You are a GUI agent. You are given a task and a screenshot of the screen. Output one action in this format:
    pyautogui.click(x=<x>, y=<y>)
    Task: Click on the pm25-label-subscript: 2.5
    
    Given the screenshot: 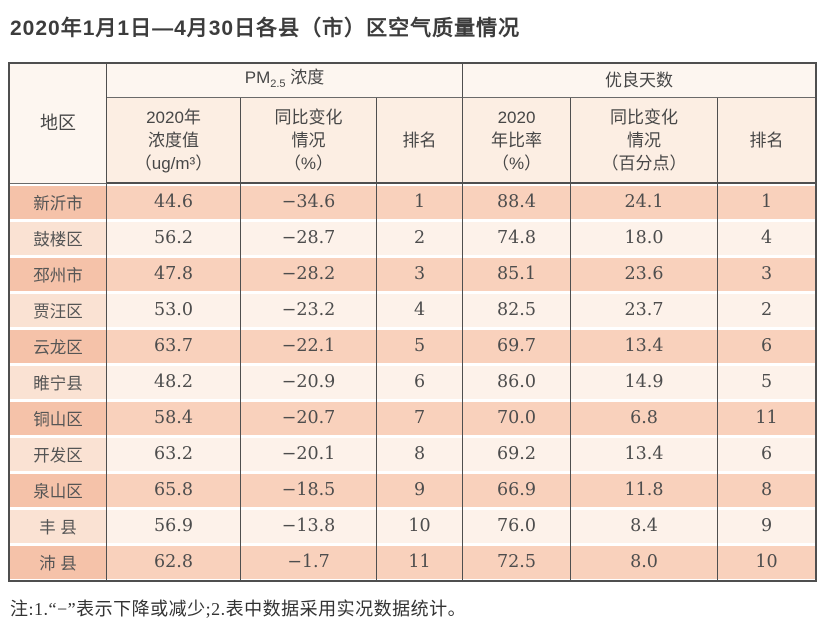 What is the action you would take?
    pyautogui.click(x=278, y=83)
    